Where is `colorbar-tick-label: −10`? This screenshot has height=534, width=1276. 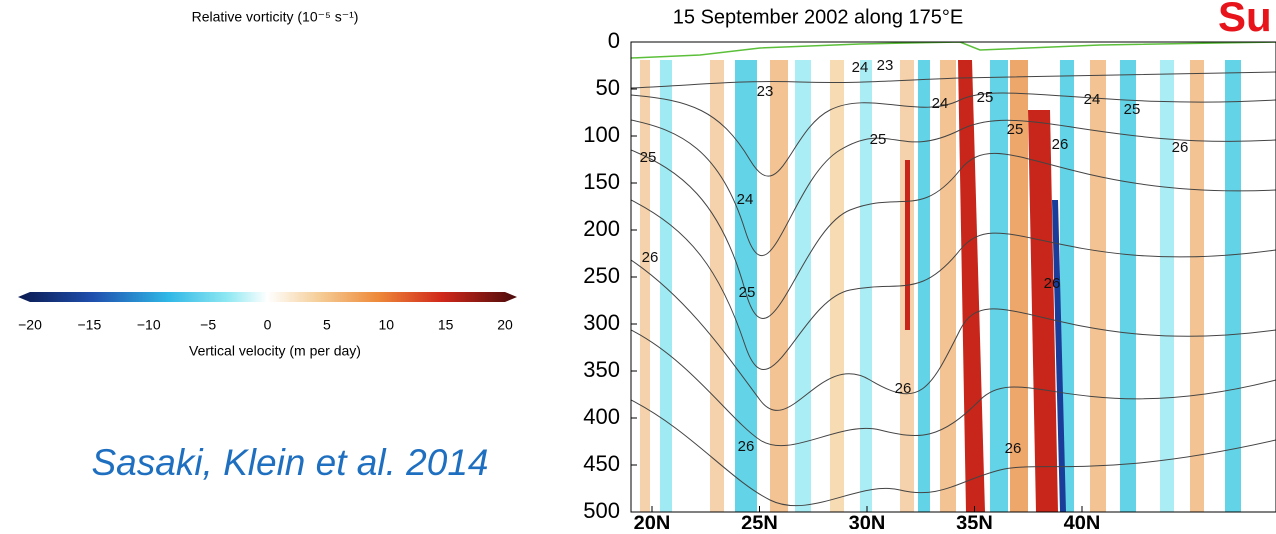
colorbar-tick-label: −10 is located at coordinates (149, 325).